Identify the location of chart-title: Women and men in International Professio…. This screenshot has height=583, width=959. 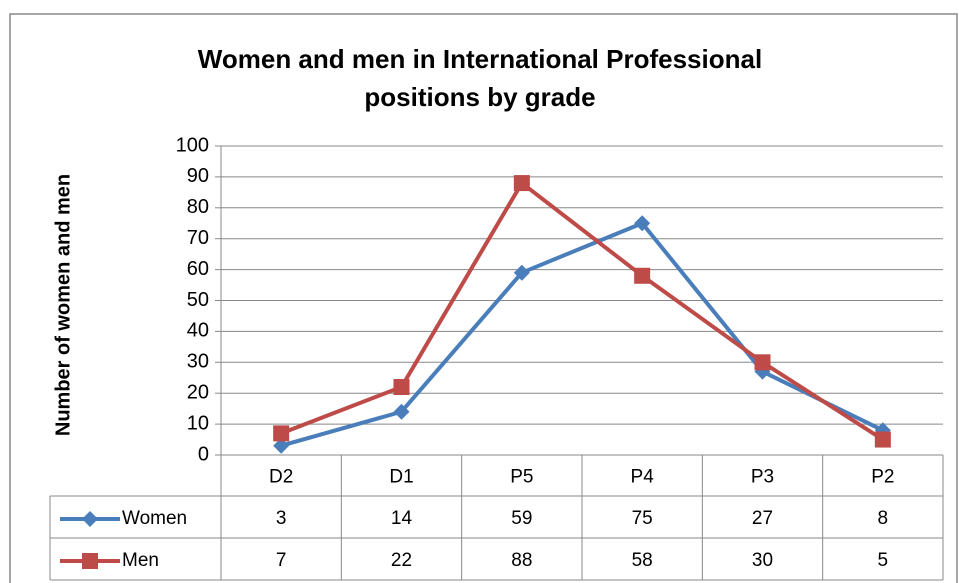
(480, 78).